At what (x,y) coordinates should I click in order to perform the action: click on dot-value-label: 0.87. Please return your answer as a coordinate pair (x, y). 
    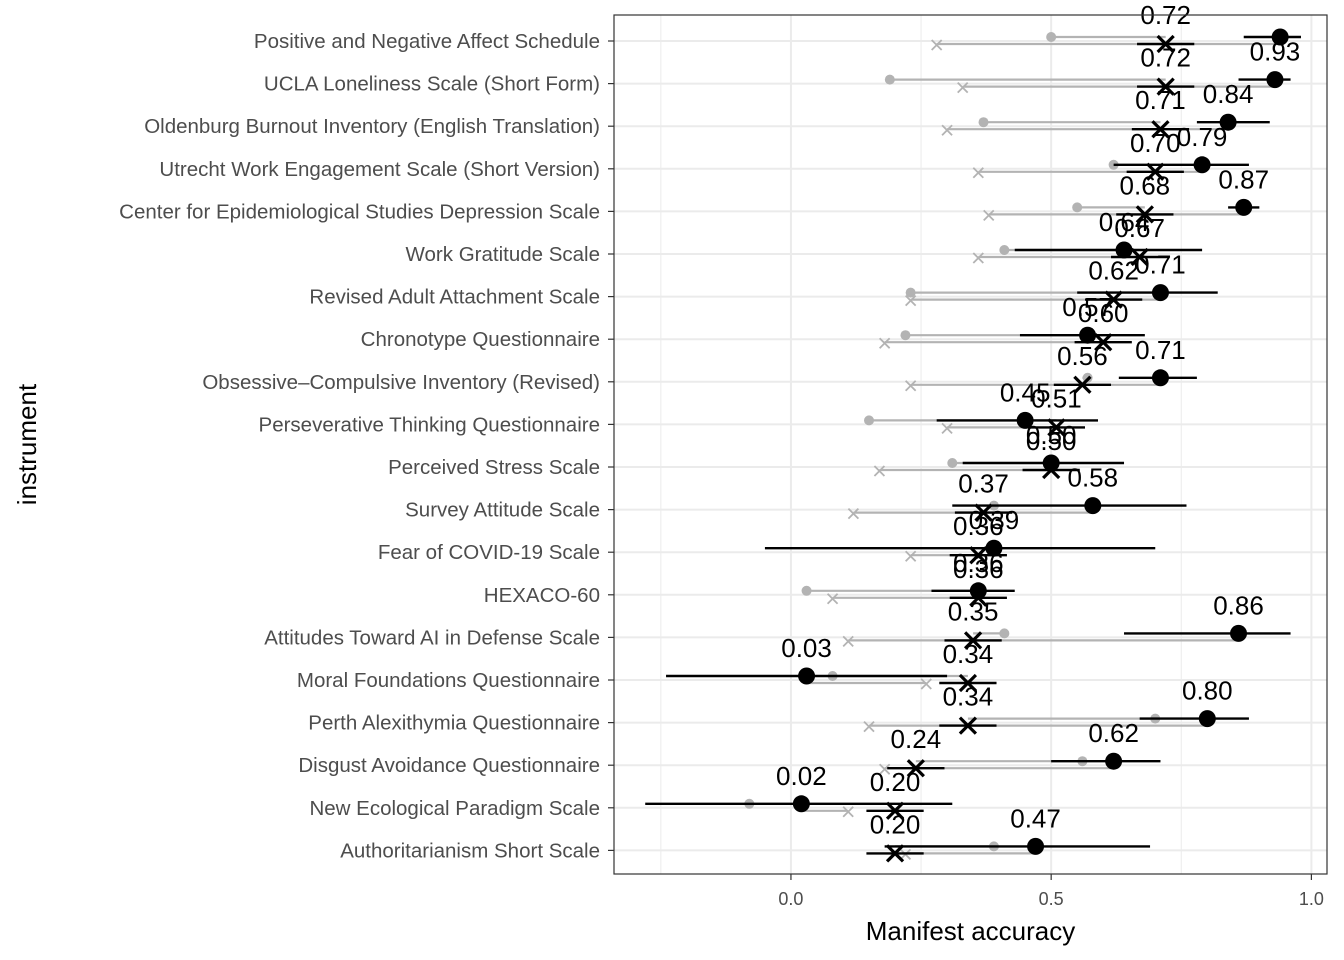
    Looking at the image, I should click on (1243, 179).